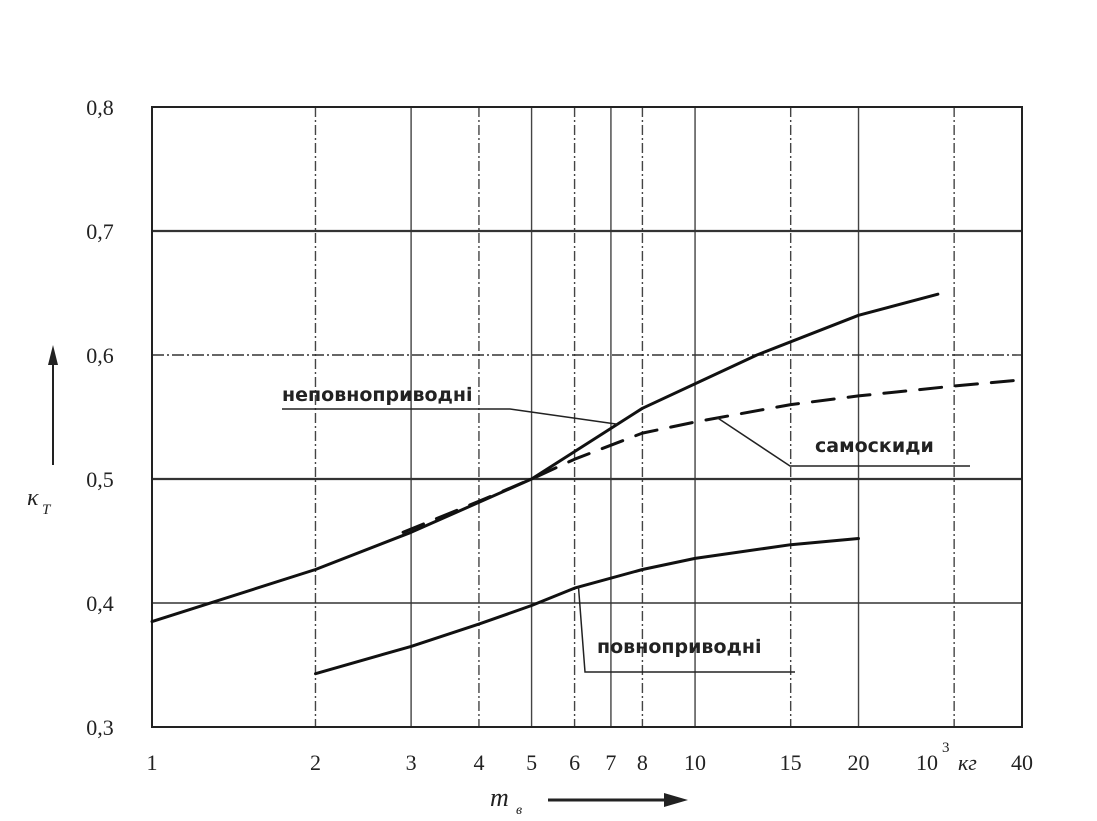 The image size is (1097, 821). What do you see at coordinates (642, 762) in the screenshot?
I see `x-tick-label: 8` at bounding box center [642, 762].